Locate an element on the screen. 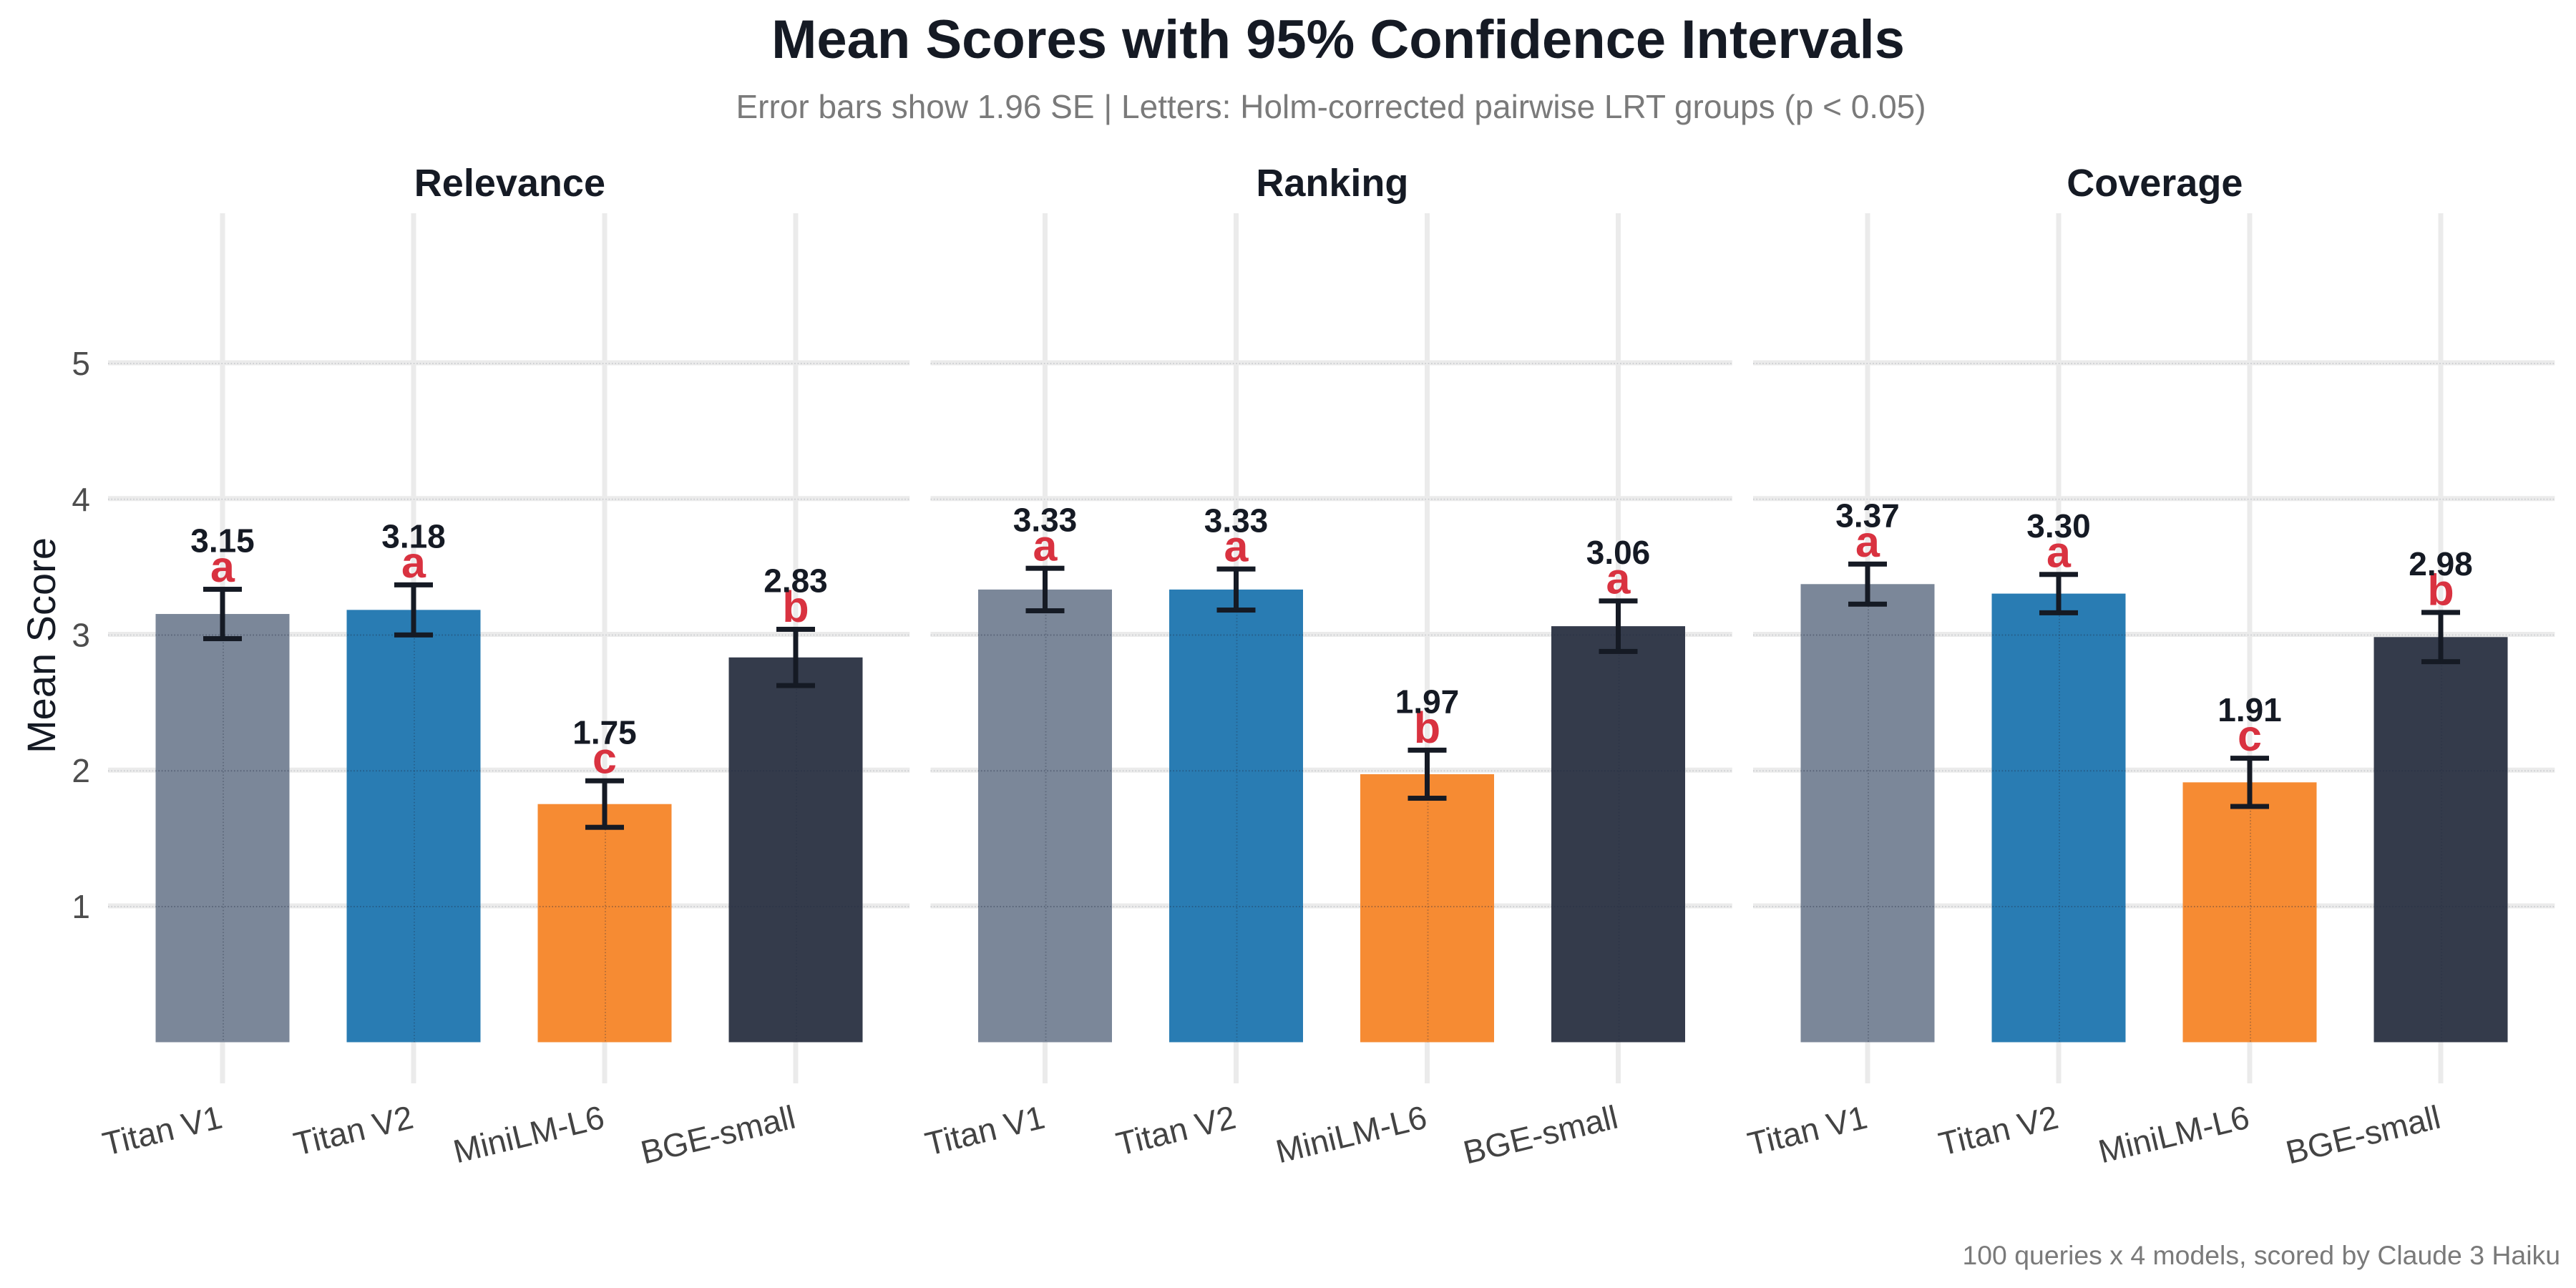 Image resolution: width=2576 pixels, height=1288 pixels. svg-text: 5 is located at coordinates (81, 363).